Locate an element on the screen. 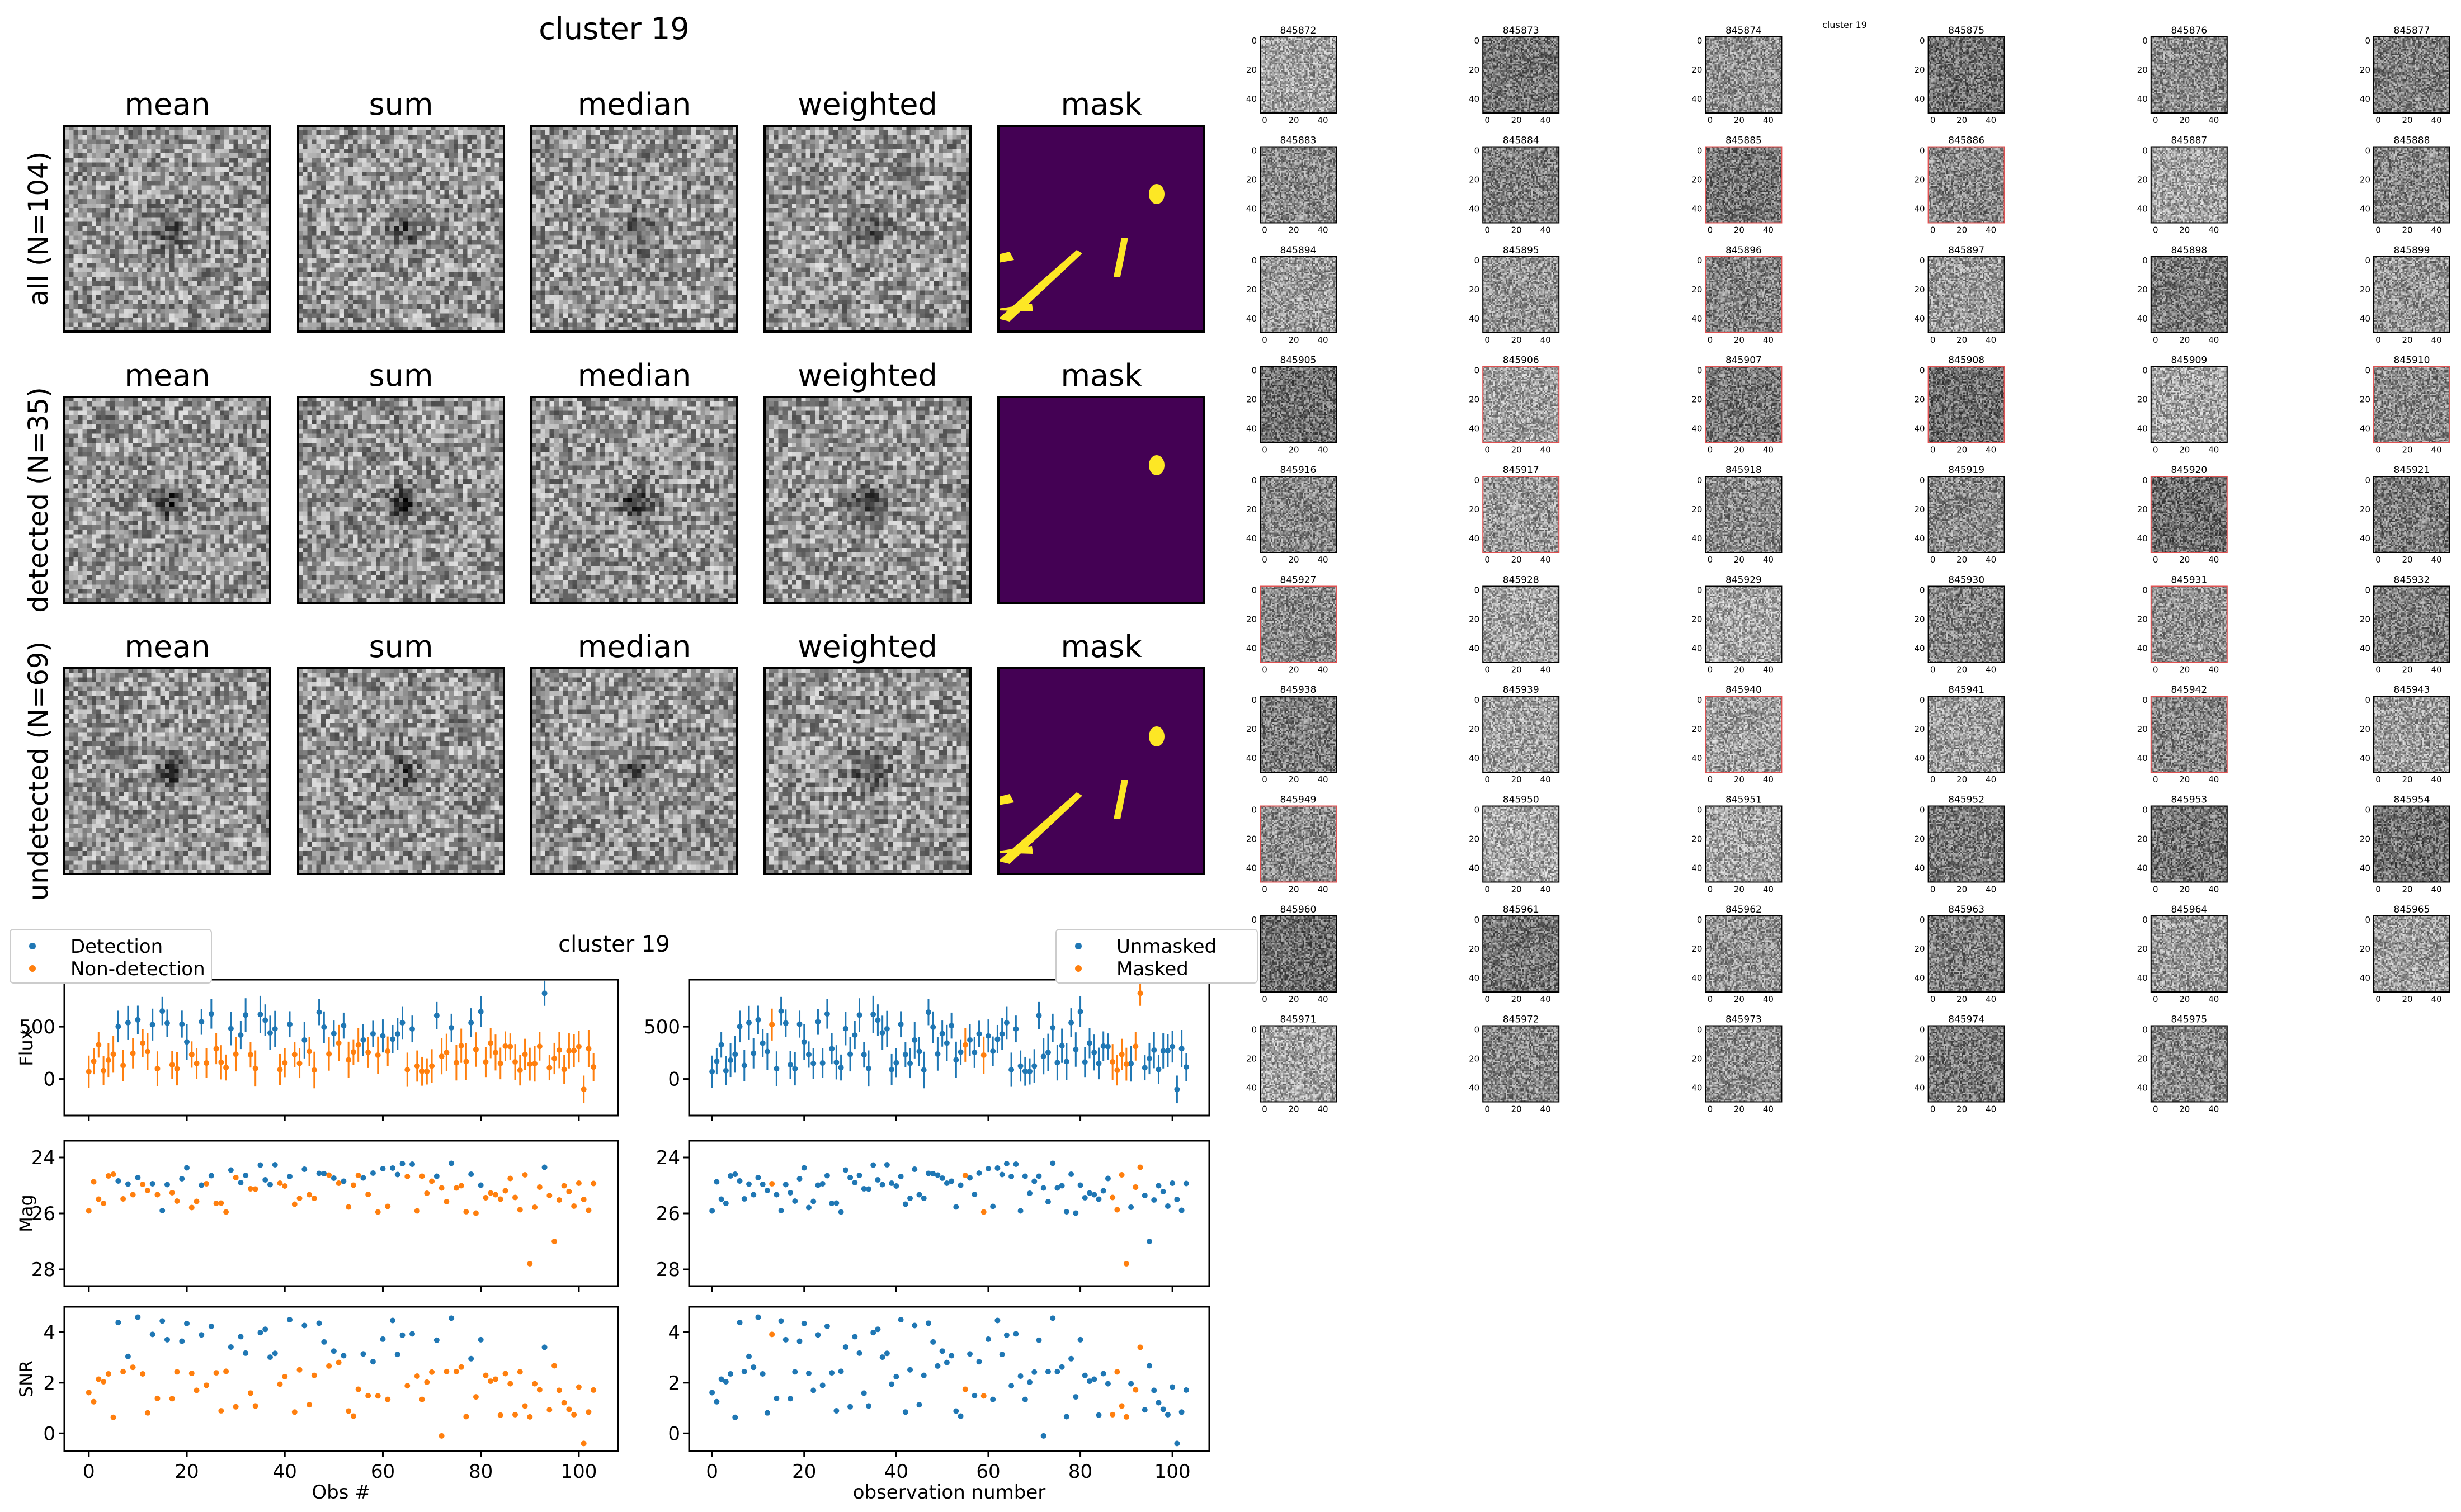 The width and height of the screenshot is (2461, 1512). xtick-label: 60 is located at coordinates (988, 1472).